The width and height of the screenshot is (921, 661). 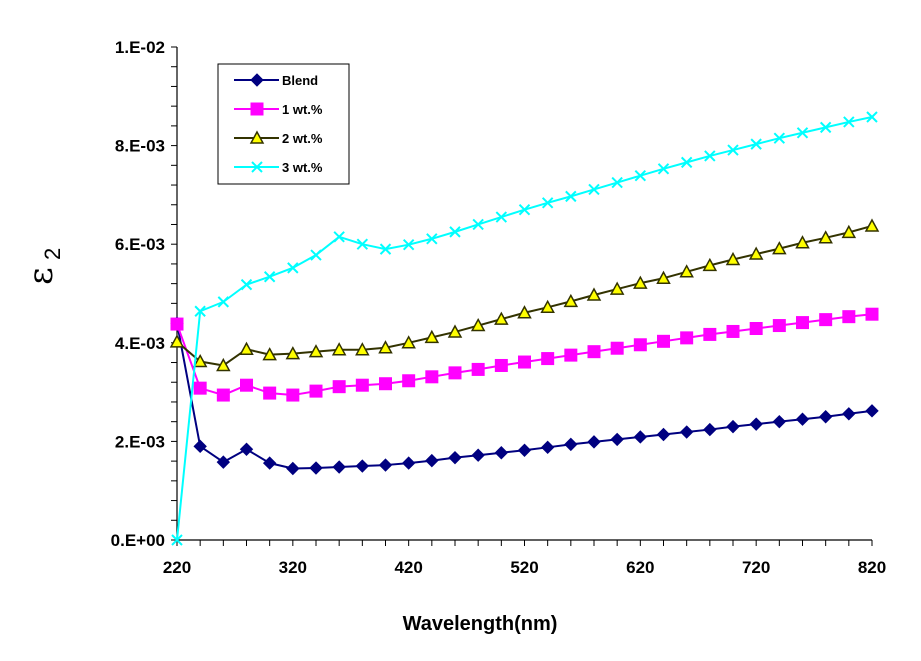 What do you see at coordinates (278, 167) in the screenshot?
I see `legend-item: 3 wt.%` at bounding box center [278, 167].